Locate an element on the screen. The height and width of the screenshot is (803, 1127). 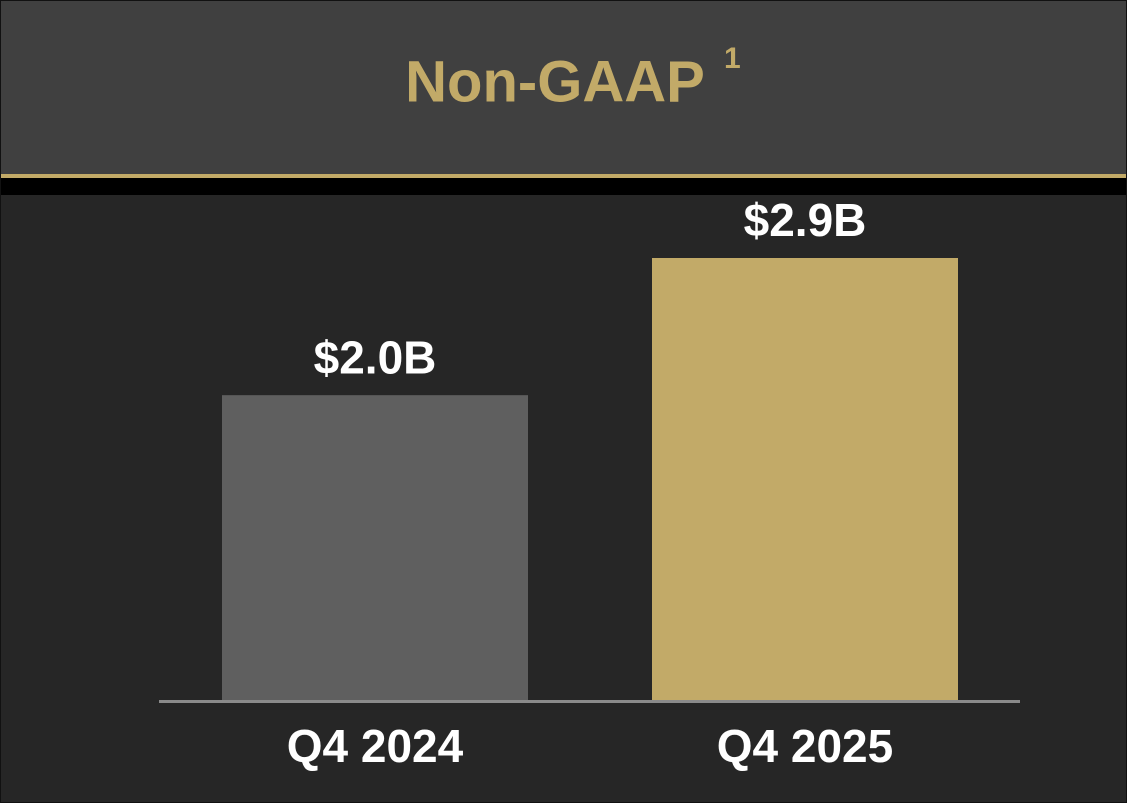
chart-title: Non-GAAP is located at coordinates (555, 81).